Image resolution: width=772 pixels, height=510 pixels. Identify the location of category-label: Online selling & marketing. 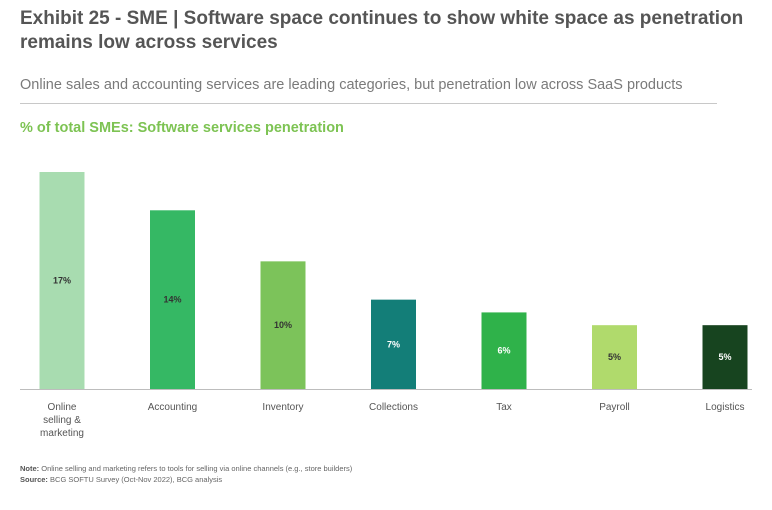
(62, 420).